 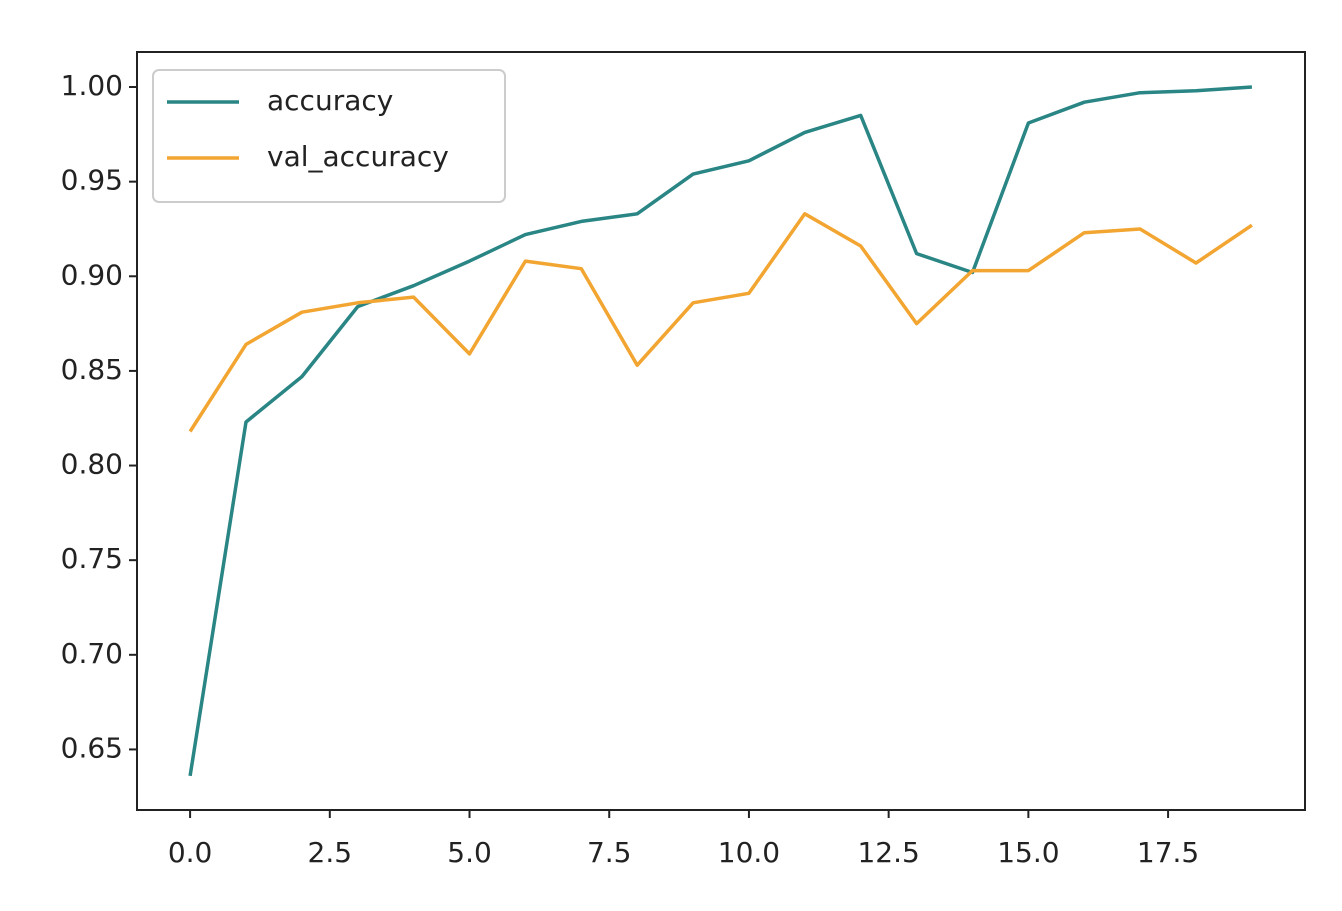 What do you see at coordinates (609, 852) in the screenshot?
I see `x-tick-label: 7.5` at bounding box center [609, 852].